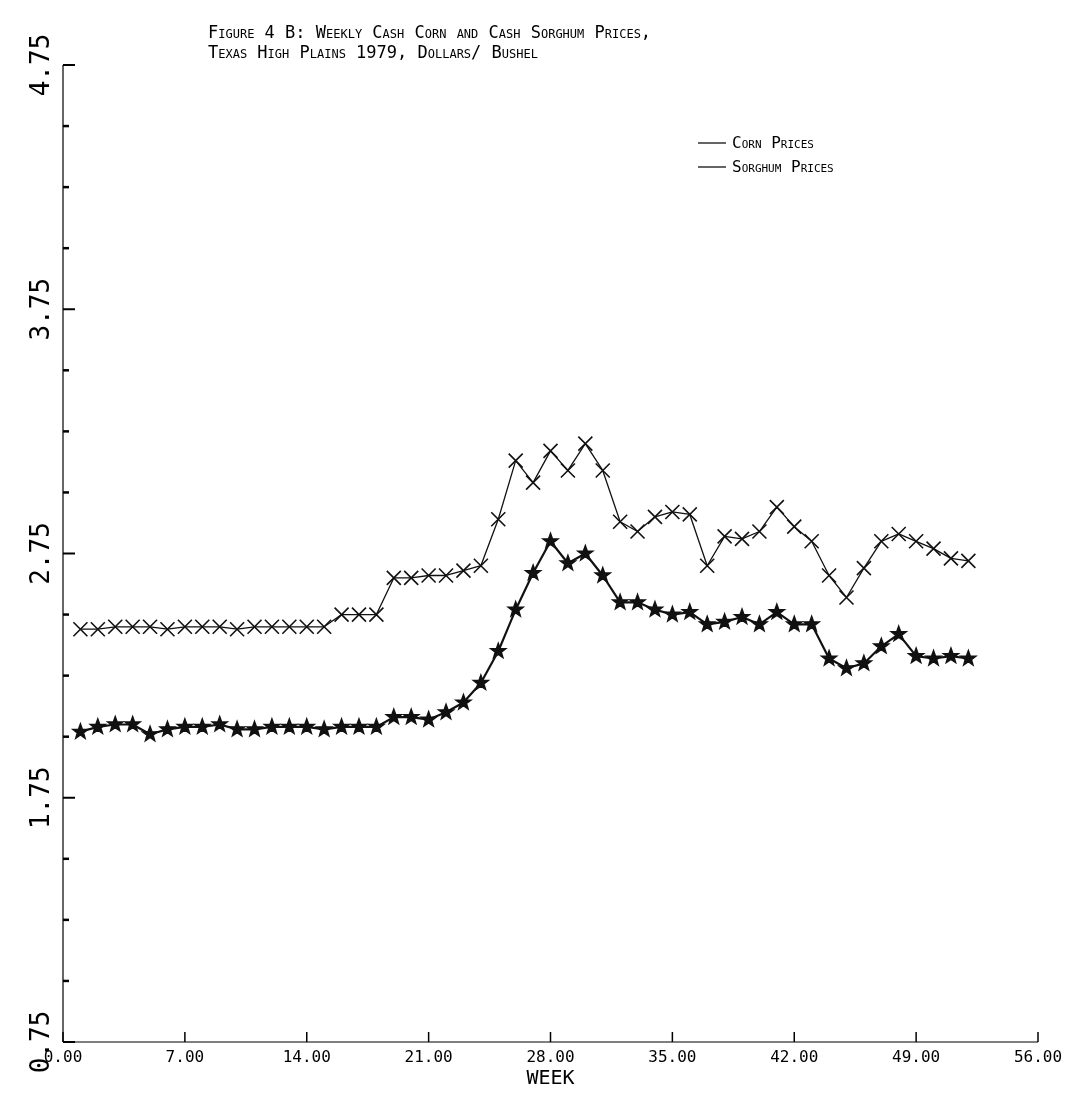 This screenshot has width=1090, height=1098. Describe the element at coordinates (1038, 1056) in the screenshot. I see `x-tick-label: 56.00` at that location.